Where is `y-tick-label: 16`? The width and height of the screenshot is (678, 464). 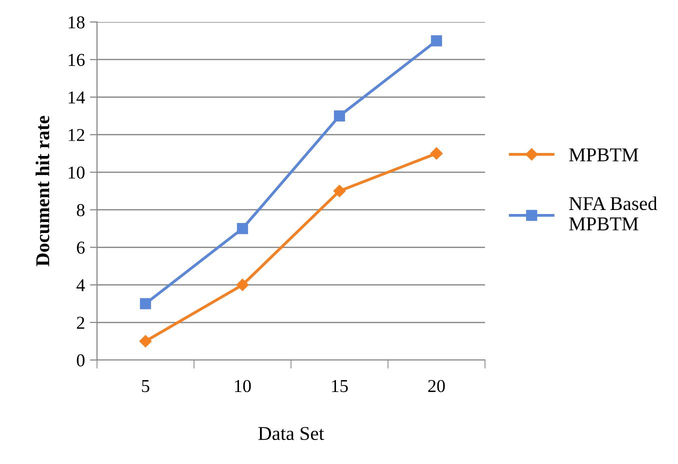
y-tick-label: 16 is located at coordinates (76, 60).